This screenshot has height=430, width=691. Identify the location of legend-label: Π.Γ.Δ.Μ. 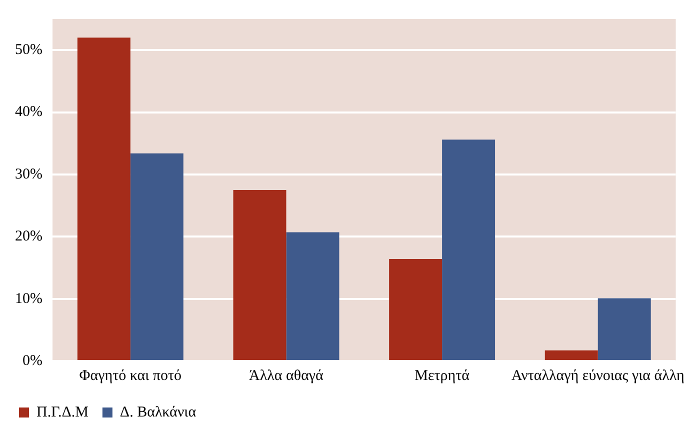
(62, 412).